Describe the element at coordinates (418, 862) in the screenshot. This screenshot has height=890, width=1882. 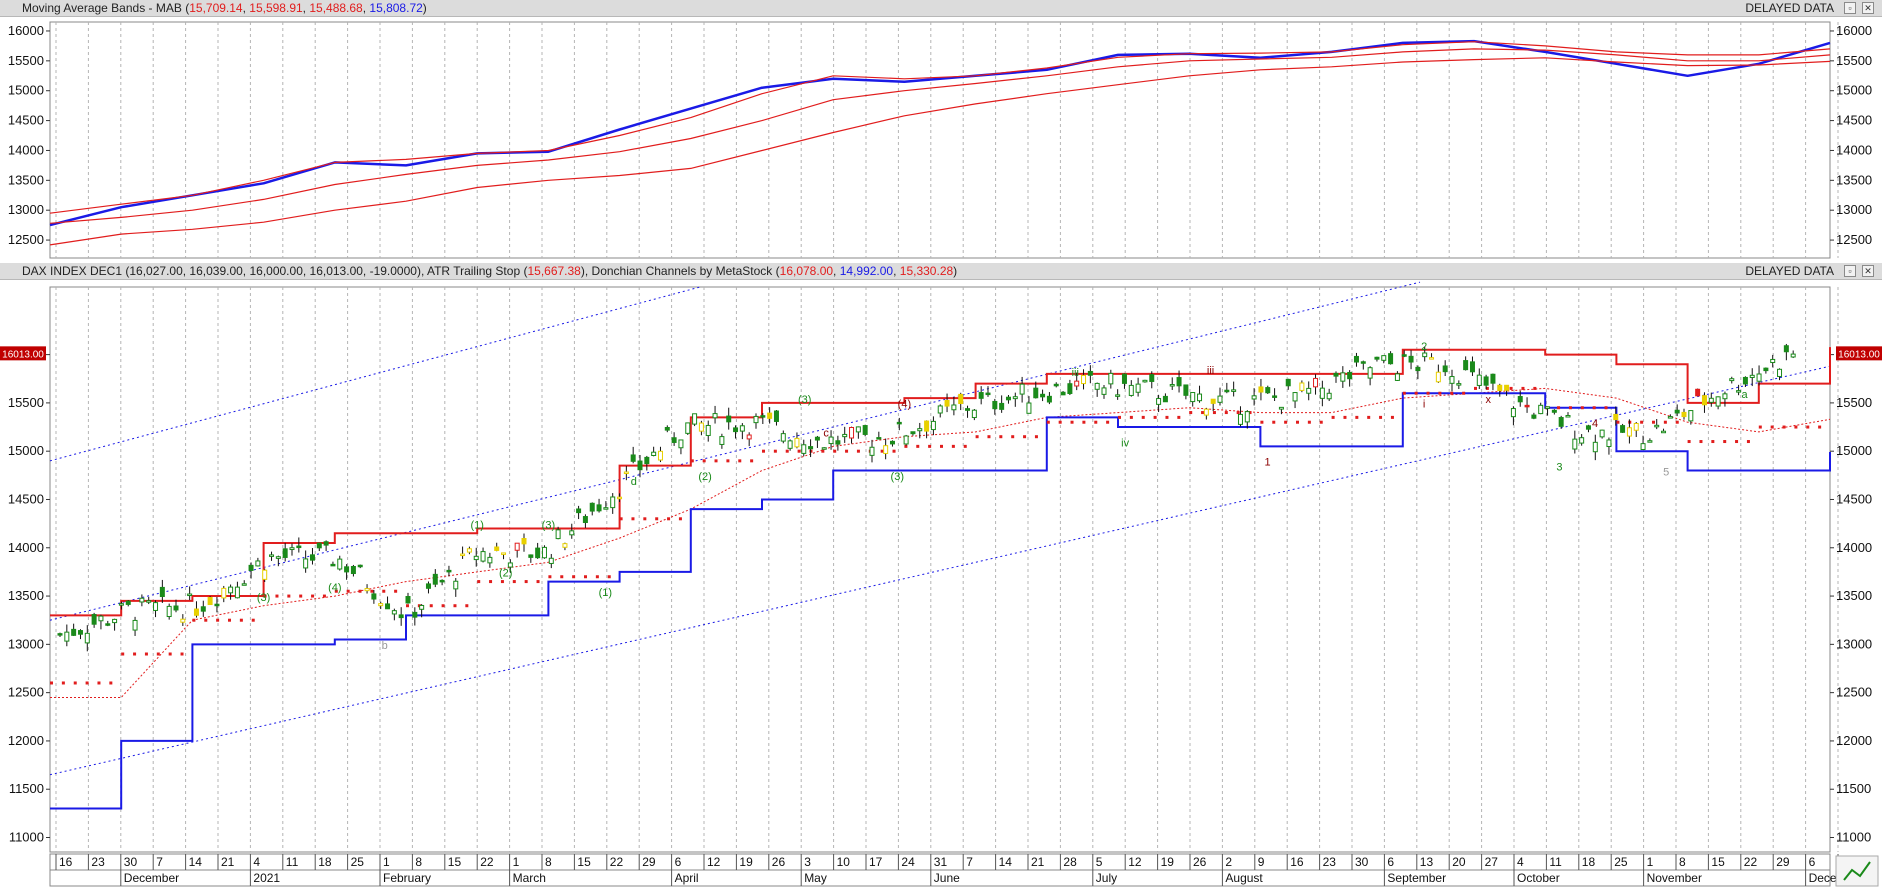
I see `x-tick-label: 8` at that location.